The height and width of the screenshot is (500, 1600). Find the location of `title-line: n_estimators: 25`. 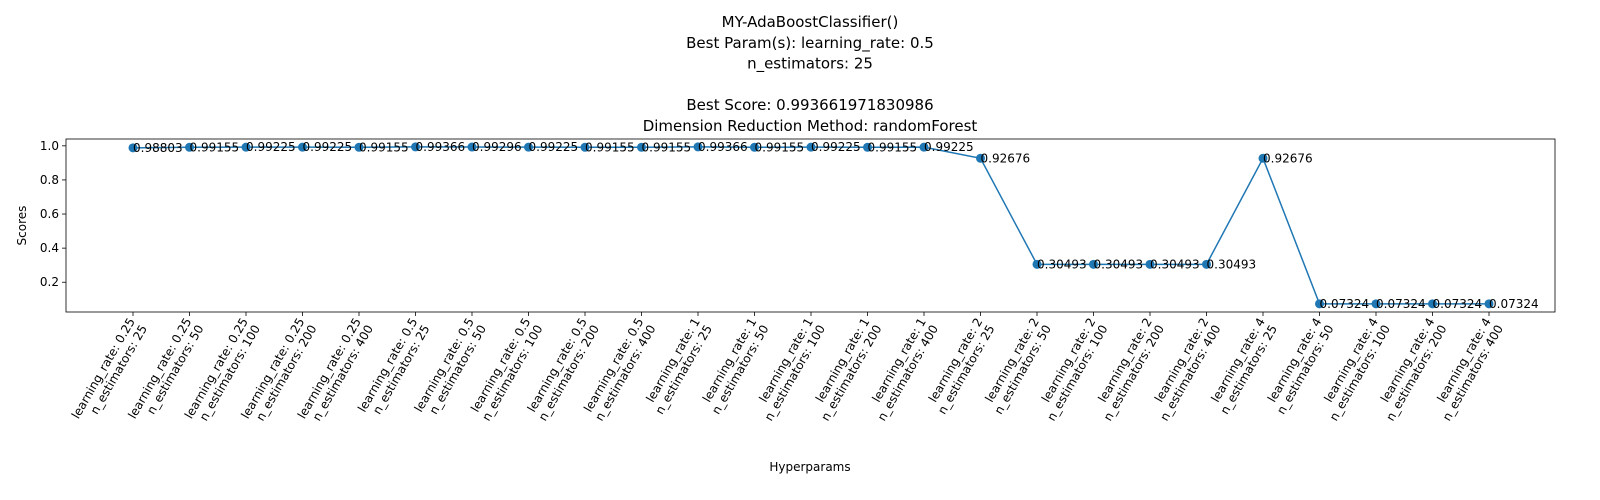

title-line: n_estimators: 25 is located at coordinates (810, 64).